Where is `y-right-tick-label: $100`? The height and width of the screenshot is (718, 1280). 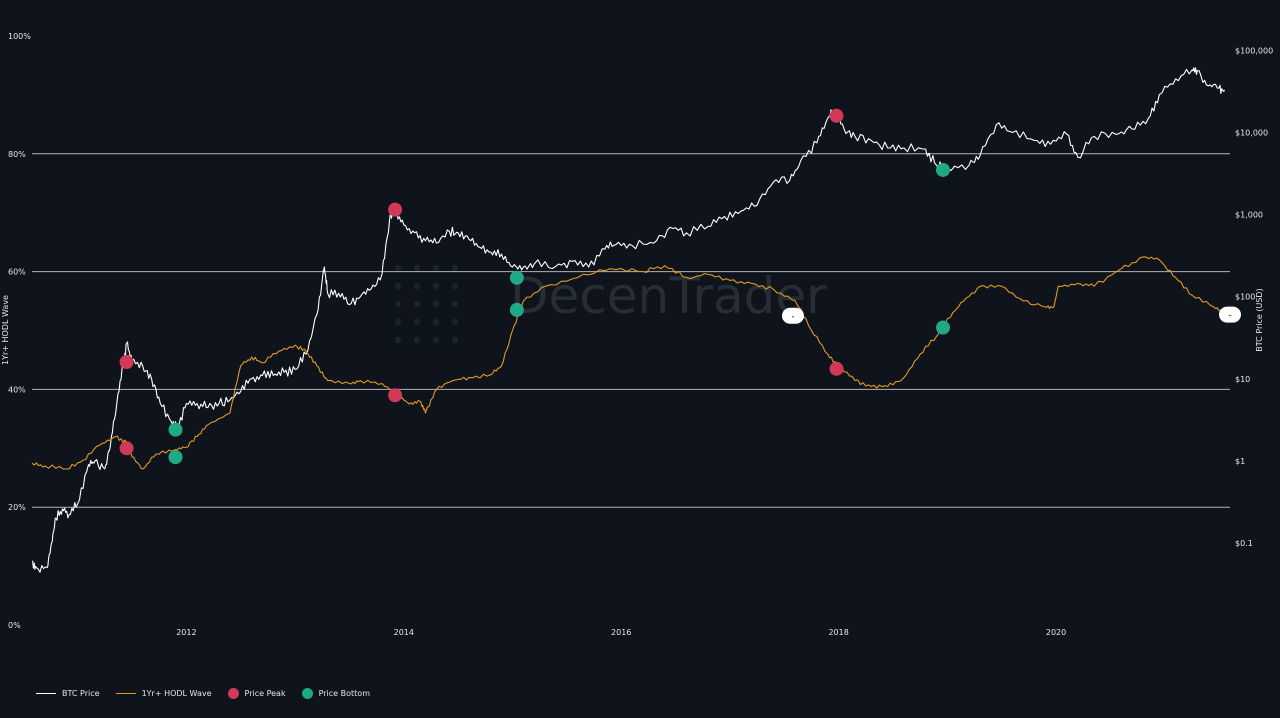
y-right-tick-label: $100 is located at coordinates (1245, 297).